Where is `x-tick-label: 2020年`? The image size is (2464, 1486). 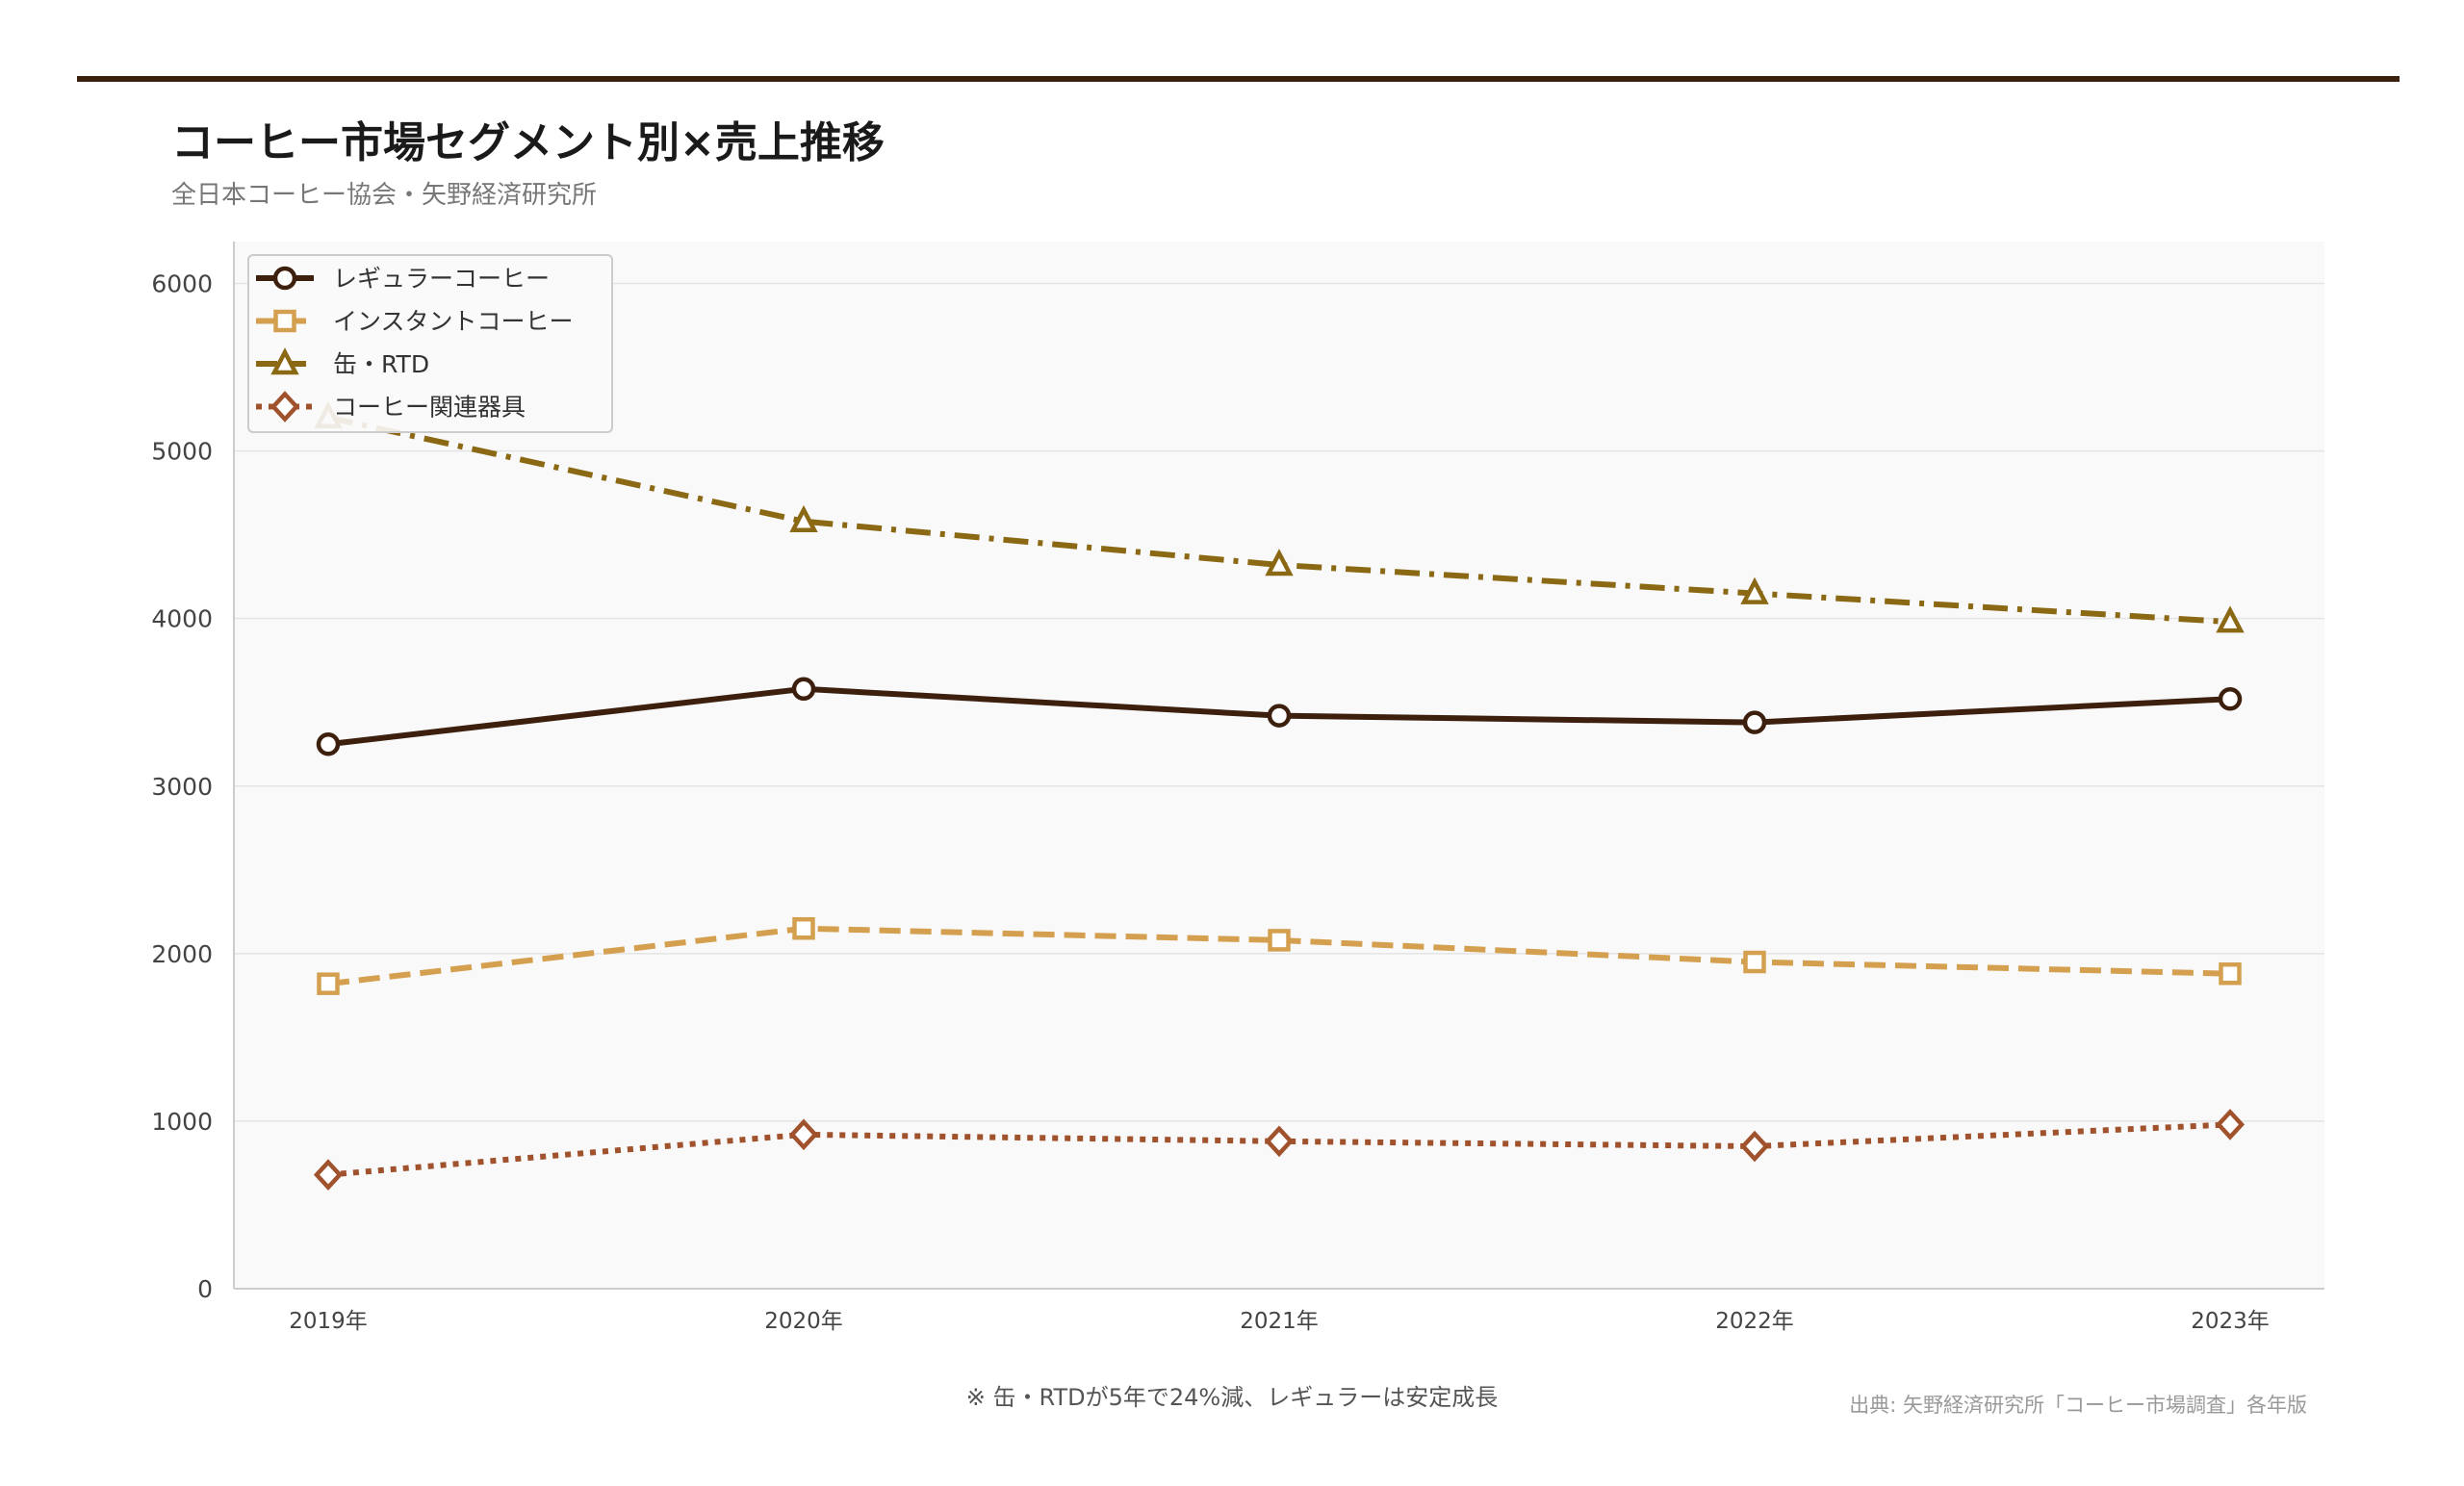 x-tick-label: 2020年 is located at coordinates (803, 1322).